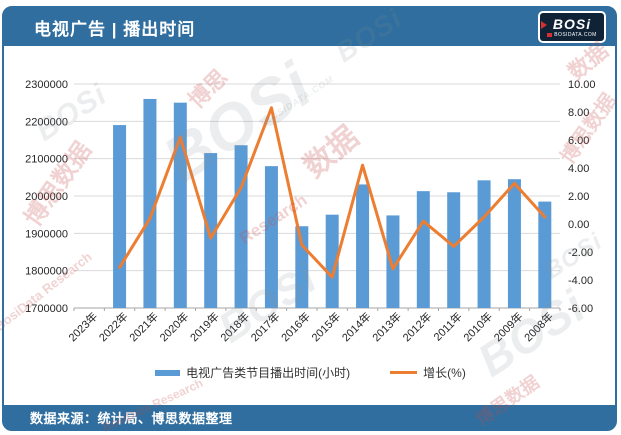  What do you see at coordinates (423, 249) in the screenshot?
I see `bar-2012年` at bounding box center [423, 249].